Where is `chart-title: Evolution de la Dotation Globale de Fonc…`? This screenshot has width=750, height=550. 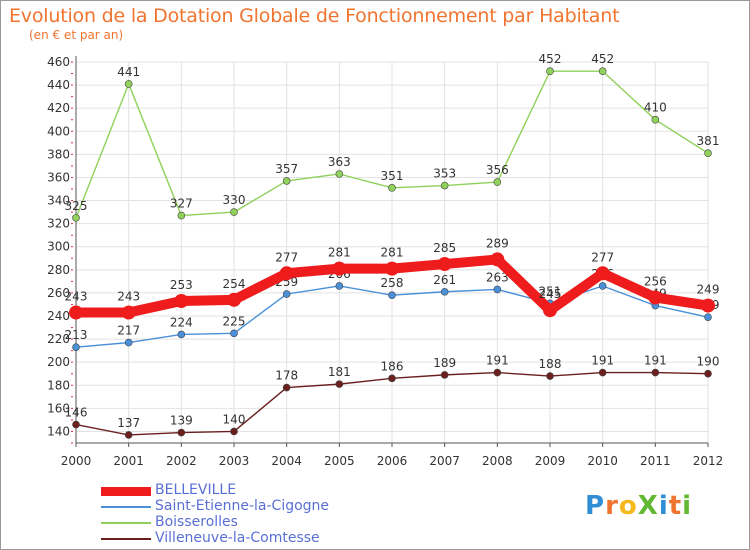 chart-title: Evolution de la Dotation Globale de Fonc… is located at coordinates (314, 16).